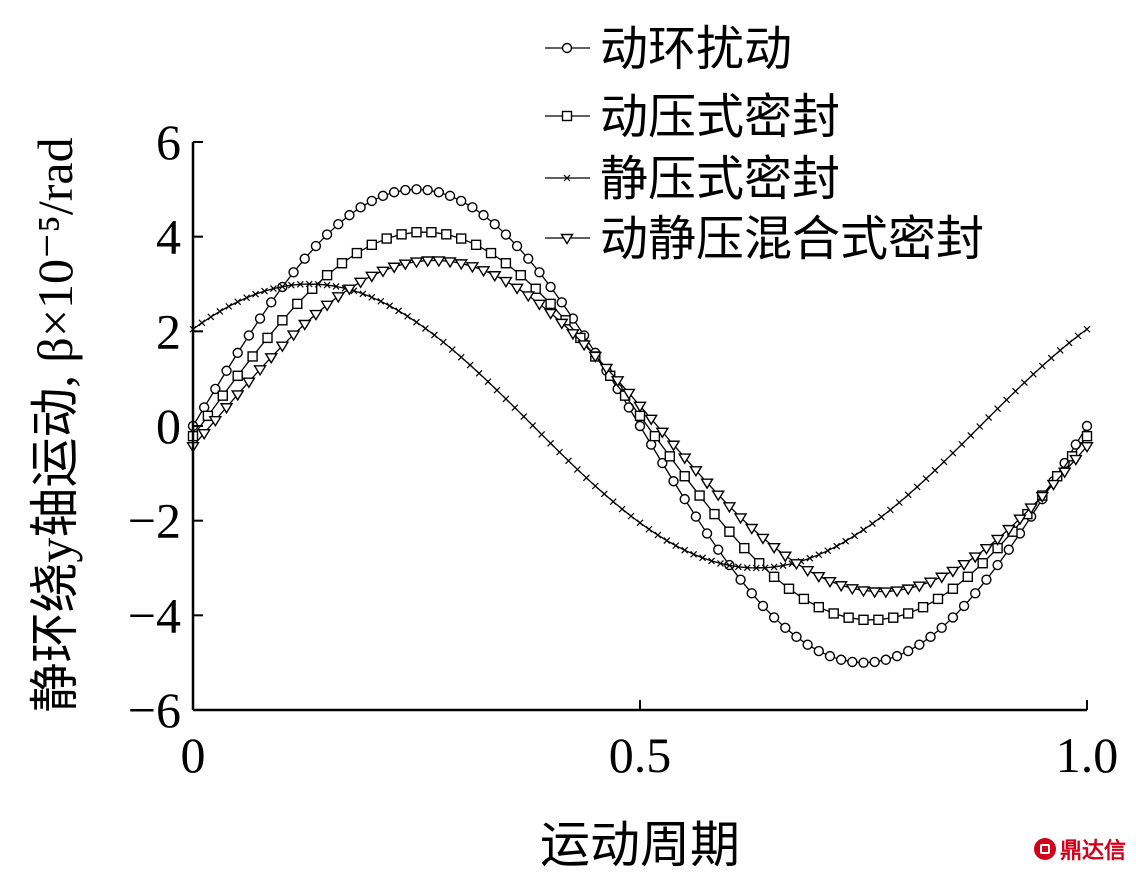 Image resolution: width=1136 pixels, height=873 pixels. I want to click on watermark-logo-icon, so click(1044, 849).